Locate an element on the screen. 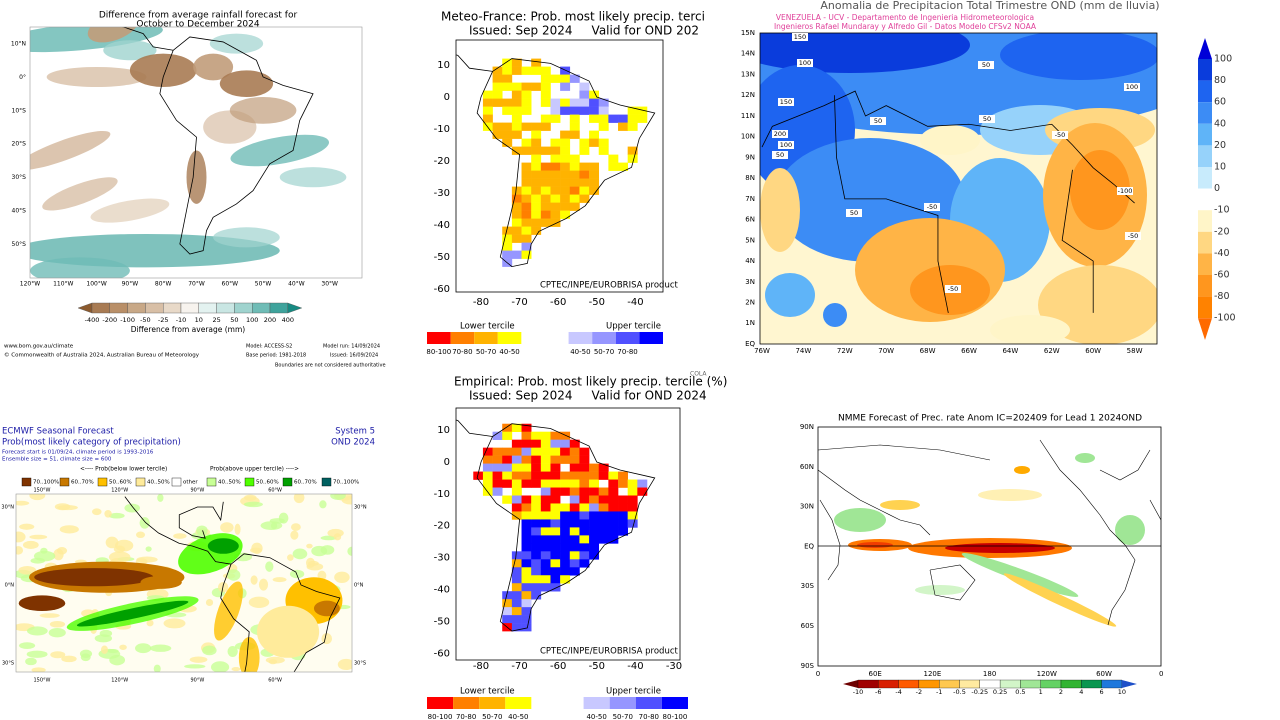 The width and height of the screenshot is (1280, 720). lon-label: 120°W is located at coordinates (30, 284).